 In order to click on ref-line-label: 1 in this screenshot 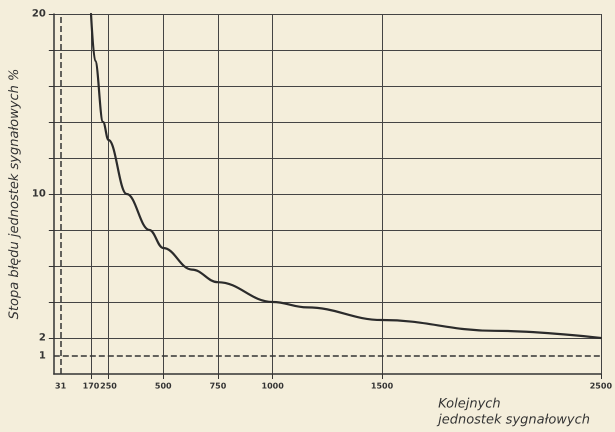, I will do `click(42, 356)`.